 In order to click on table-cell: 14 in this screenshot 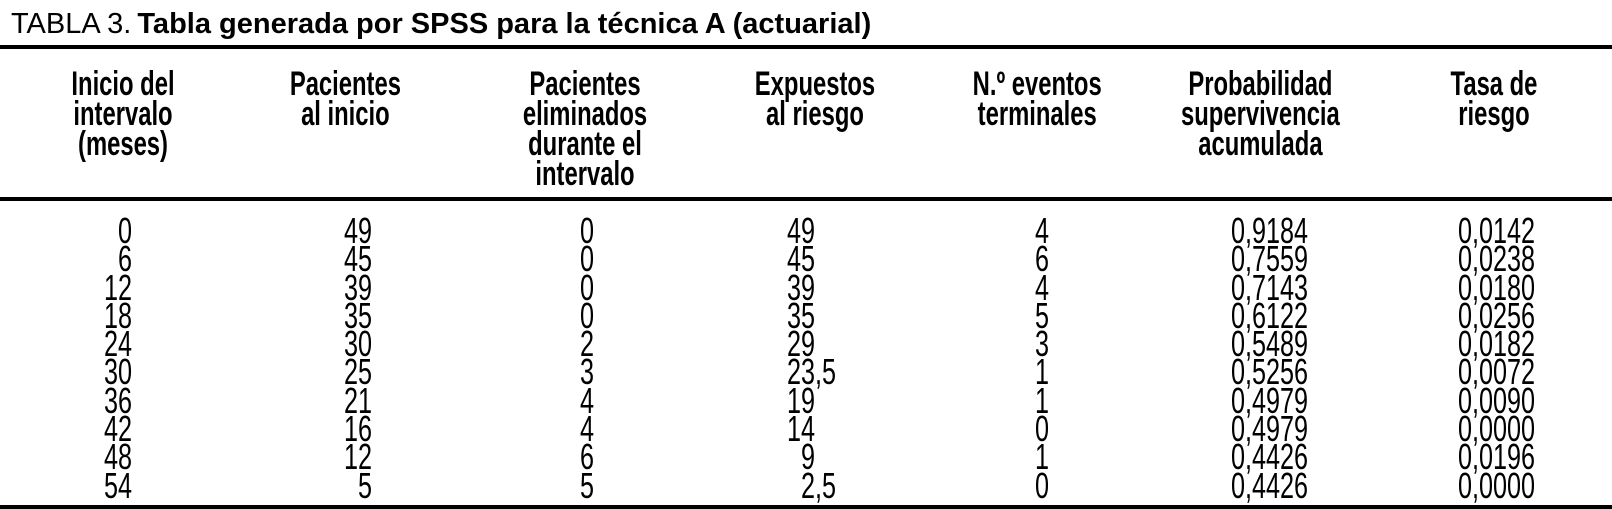, I will do `click(800, 429)`.